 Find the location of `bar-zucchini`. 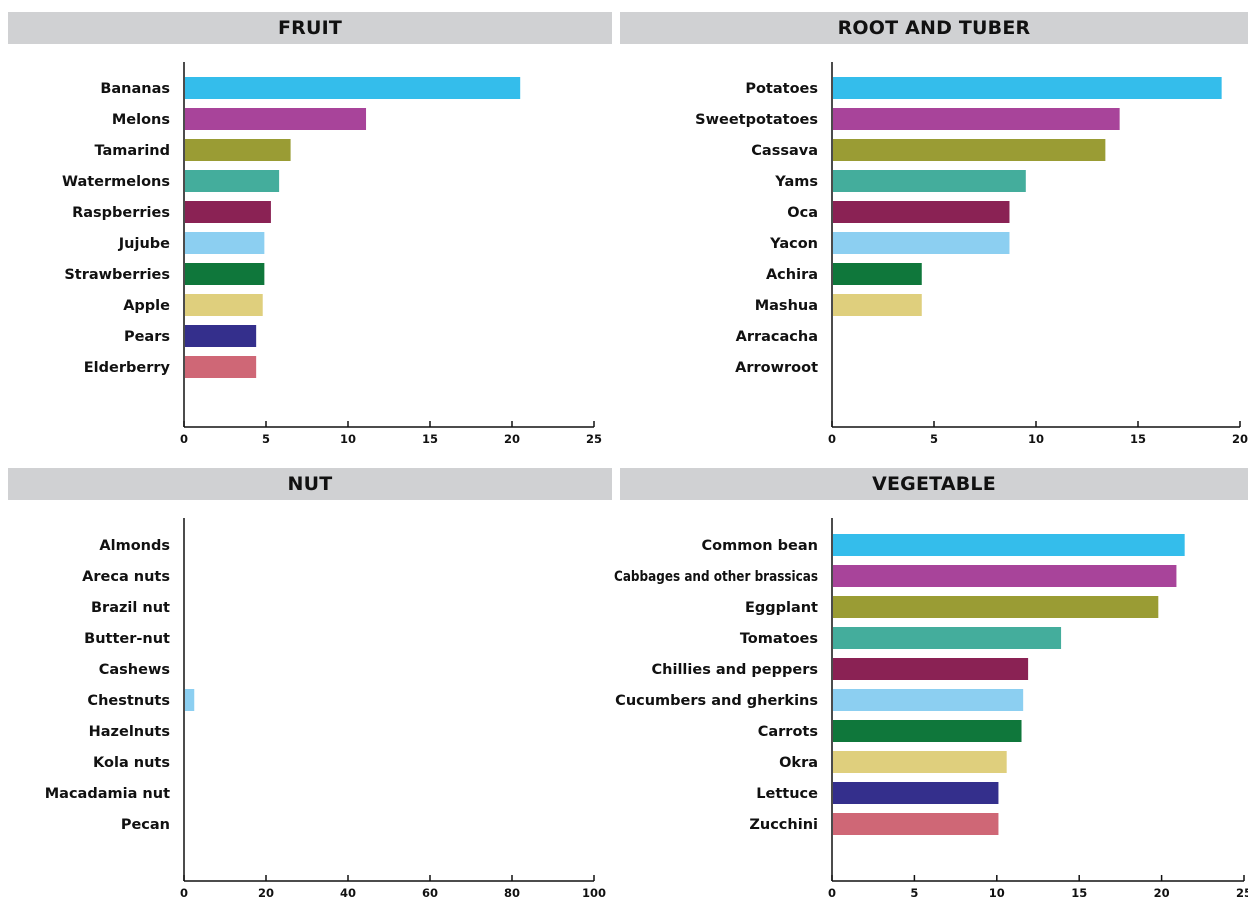

bar-zucchini is located at coordinates (916, 824).